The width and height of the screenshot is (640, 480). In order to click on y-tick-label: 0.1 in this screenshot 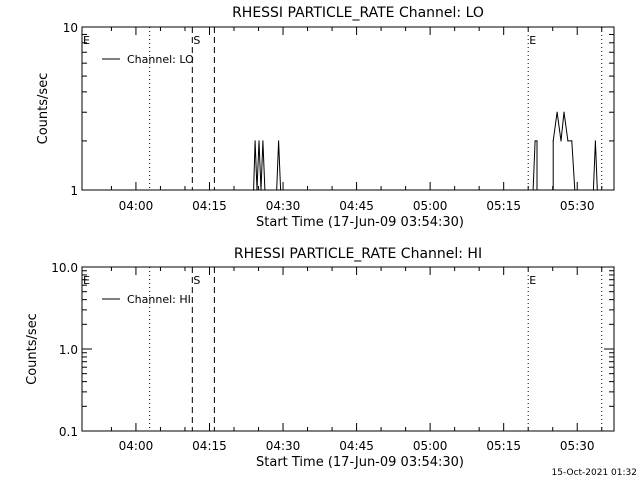, I will do `click(68, 432)`.